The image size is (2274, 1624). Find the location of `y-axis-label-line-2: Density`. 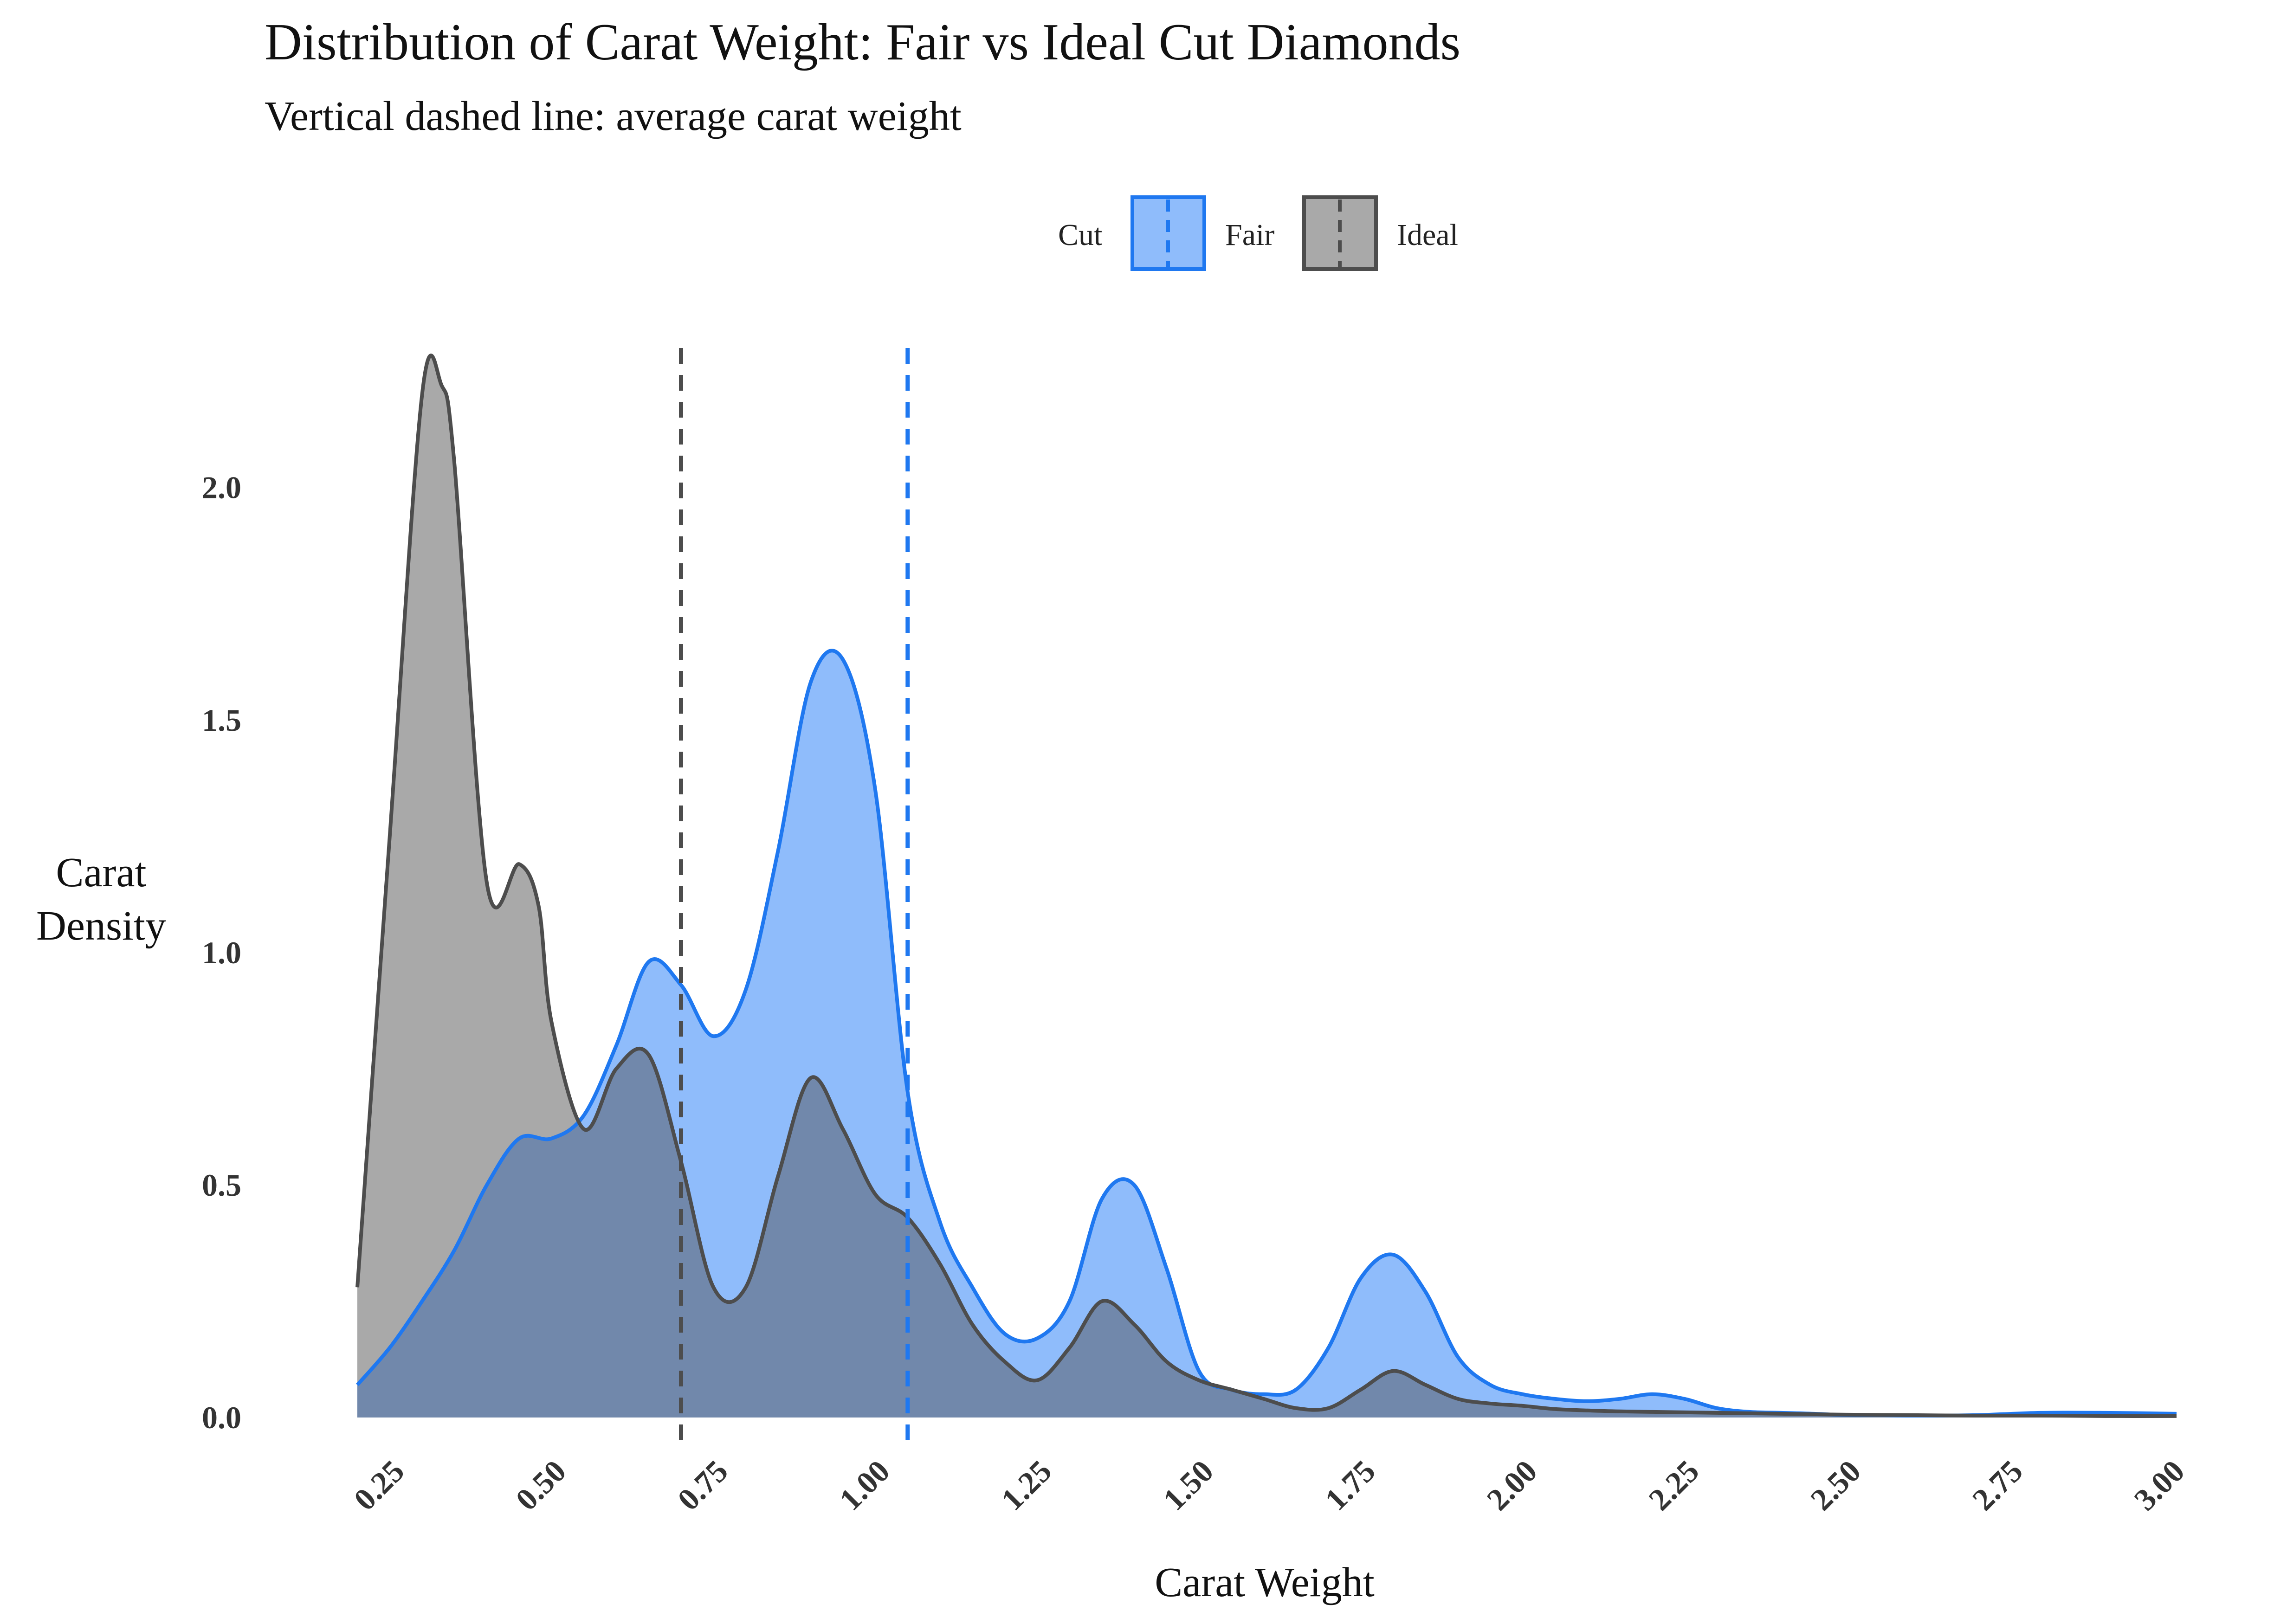

y-axis-label-line-2: Density is located at coordinates (101, 926).